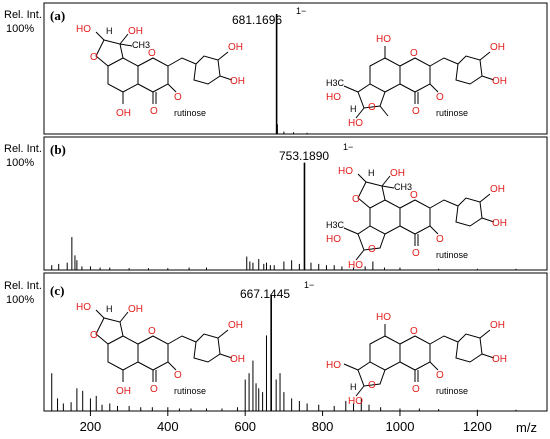 The width and height of the screenshot is (550, 439). Describe the element at coordinates (83, 29) in the screenshot. I see `struct-a-ho: HO` at that location.